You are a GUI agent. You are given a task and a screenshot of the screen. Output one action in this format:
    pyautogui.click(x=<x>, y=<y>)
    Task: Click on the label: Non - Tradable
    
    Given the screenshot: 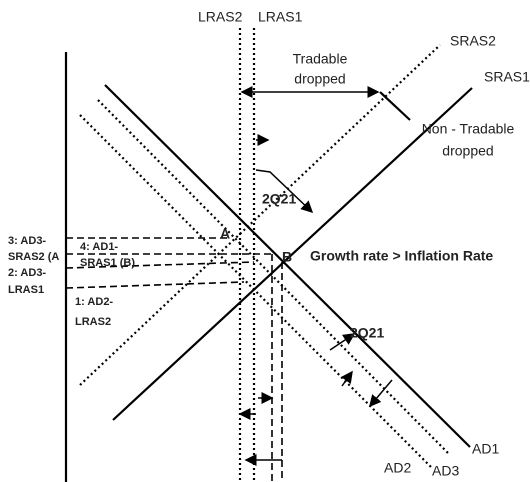 What is the action you would take?
    pyautogui.click(x=468, y=129)
    